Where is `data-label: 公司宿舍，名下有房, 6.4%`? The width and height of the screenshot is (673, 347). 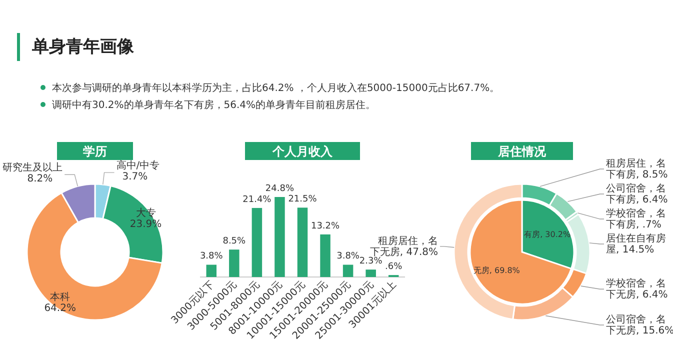 data-label: 公司宿舍，名下有房, 6.4% is located at coordinates (637, 194).